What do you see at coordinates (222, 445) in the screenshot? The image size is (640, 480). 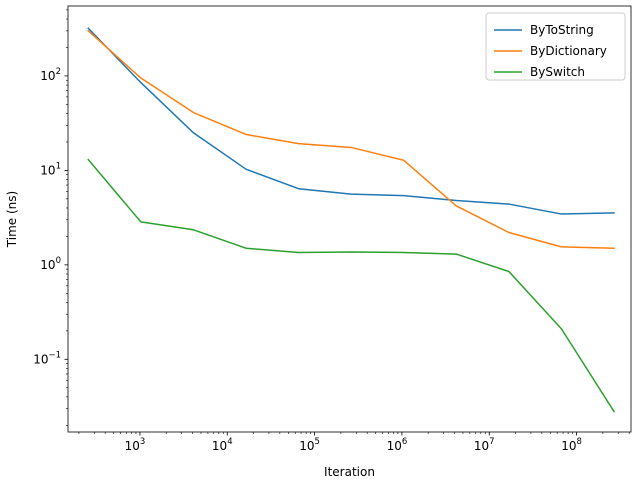 I see `x-tick-label: 10⁴` at bounding box center [222, 445].